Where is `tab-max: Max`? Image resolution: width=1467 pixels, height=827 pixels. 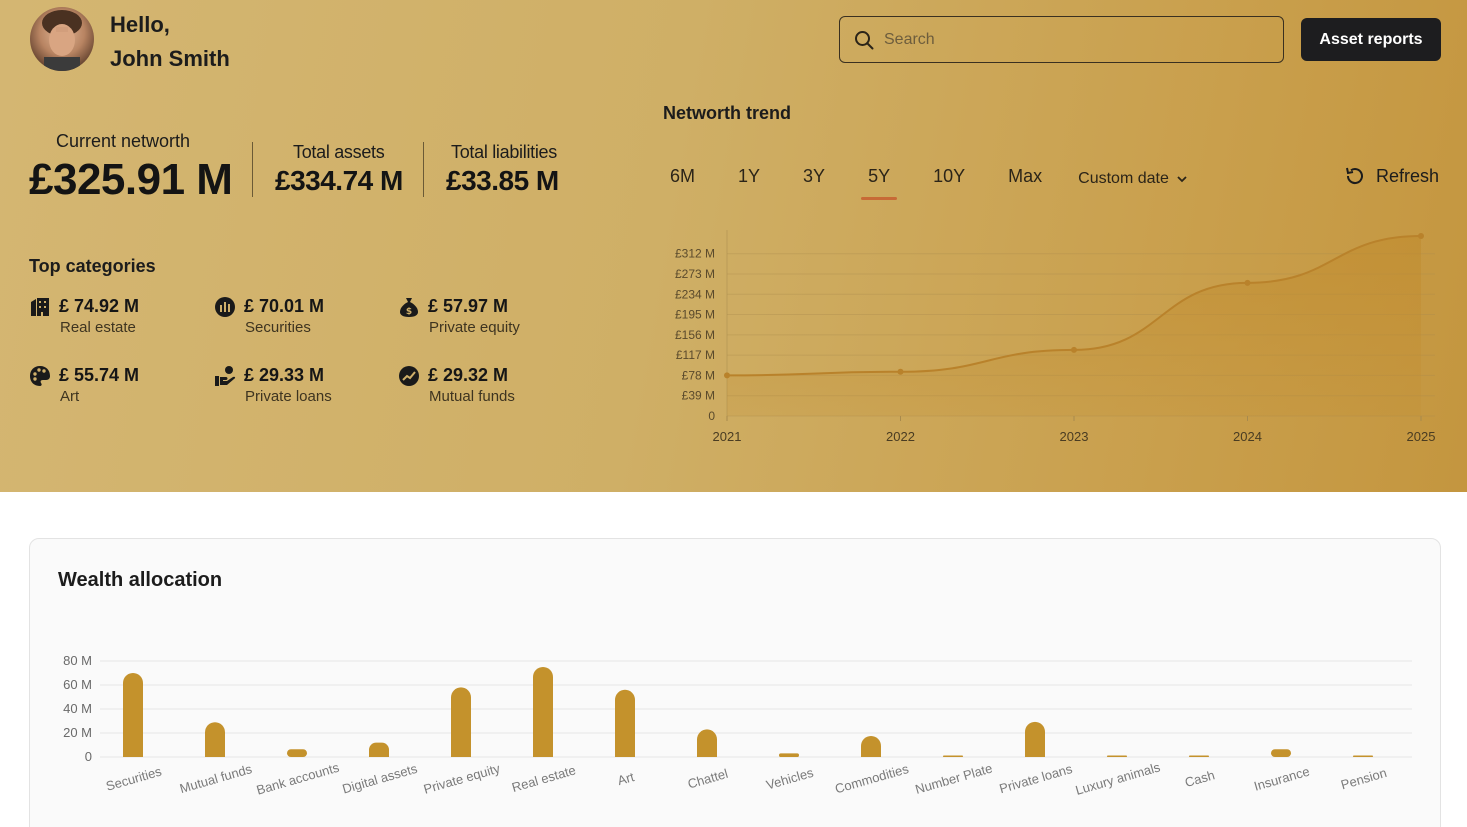 tab-max: Max is located at coordinates (1025, 176).